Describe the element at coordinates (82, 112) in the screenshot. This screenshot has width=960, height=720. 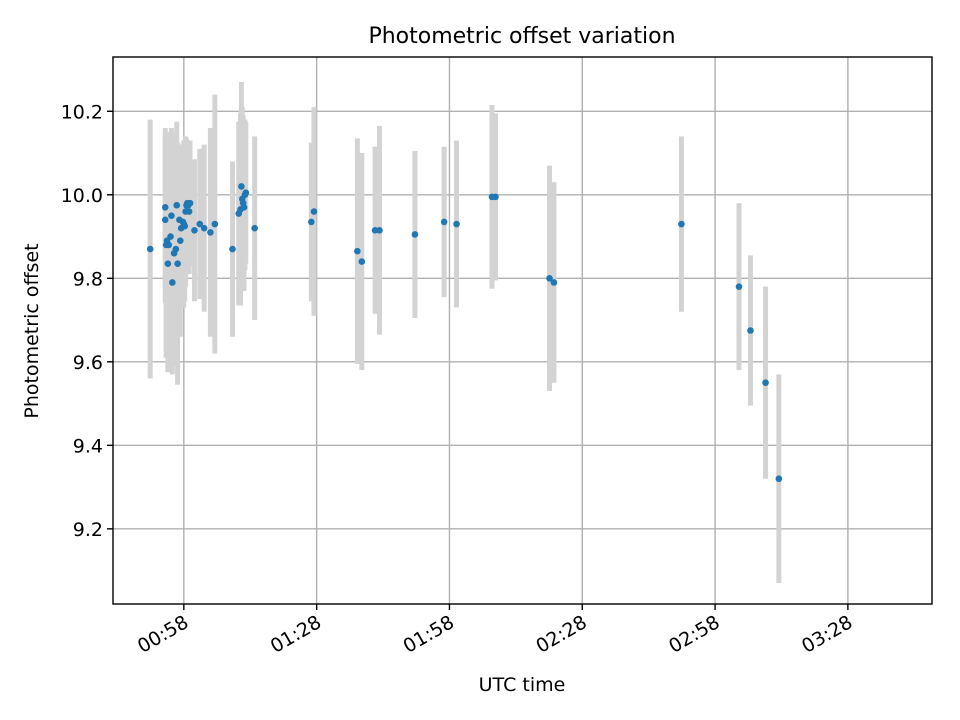
I see `y-tick-label: 10.2` at that location.